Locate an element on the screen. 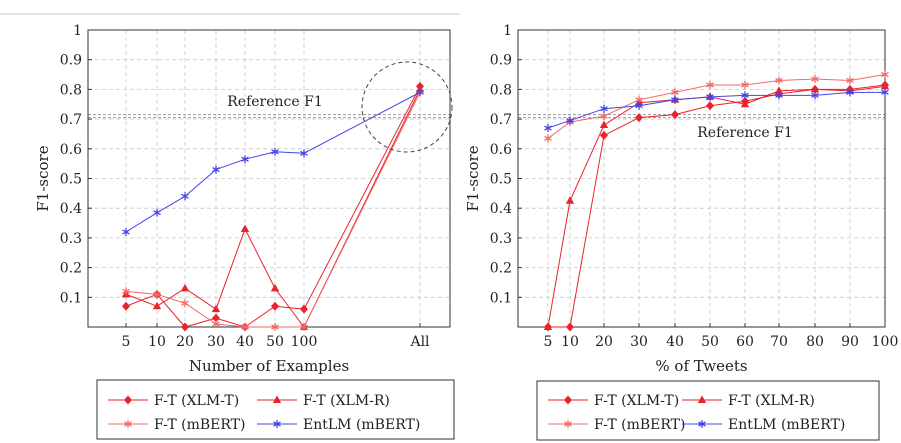 The width and height of the screenshot is (901, 443). y-axis-label: F1-score is located at coordinates (43, 178).